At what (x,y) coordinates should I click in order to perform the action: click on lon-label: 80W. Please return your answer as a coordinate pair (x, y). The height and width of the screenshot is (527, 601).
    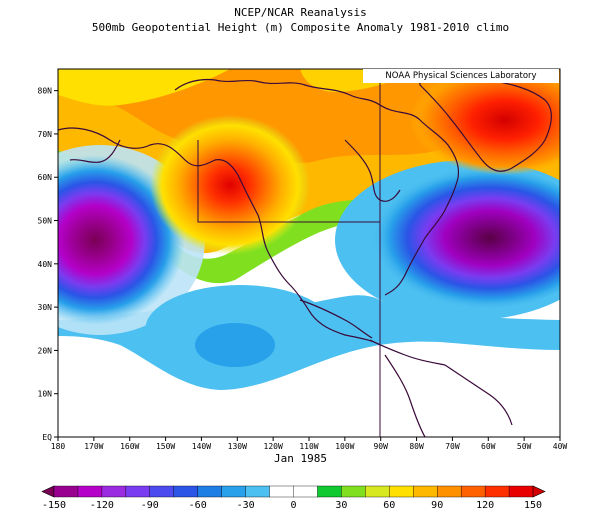
    Looking at the image, I should click on (416, 446).